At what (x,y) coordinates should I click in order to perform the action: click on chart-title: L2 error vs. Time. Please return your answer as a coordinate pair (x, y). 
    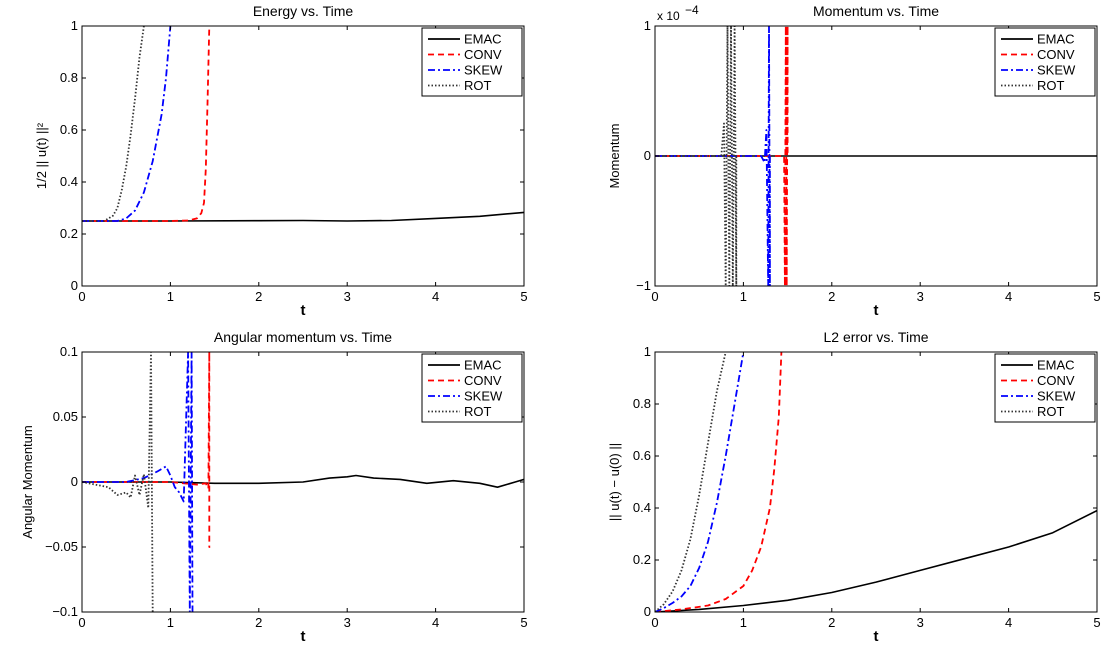
    Looking at the image, I should click on (875, 337).